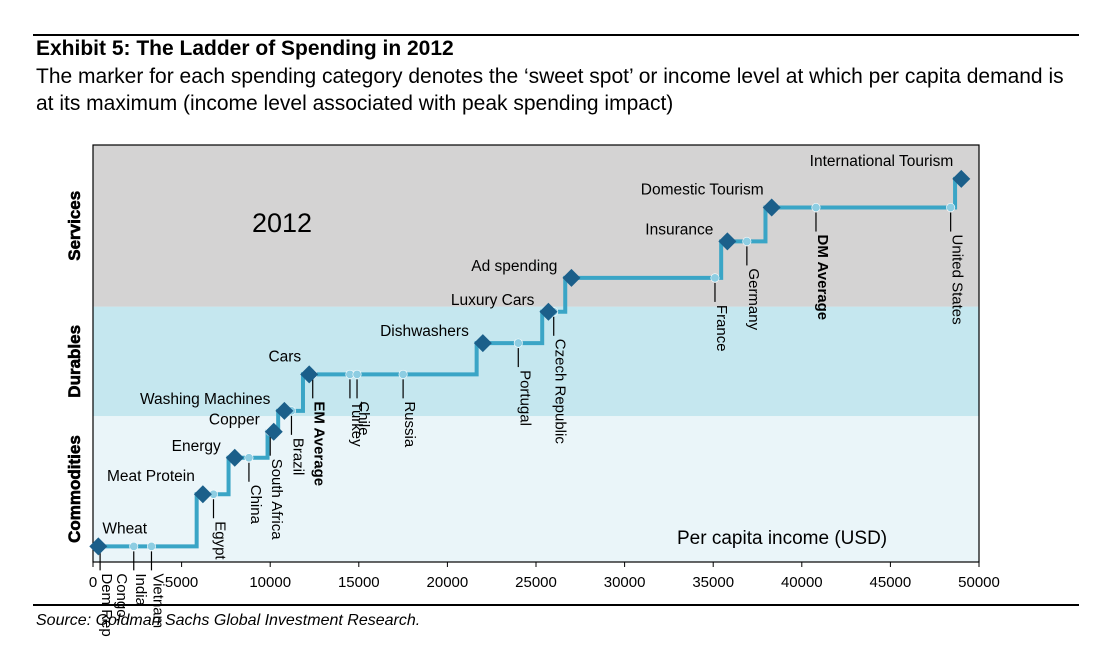 The height and width of the screenshot is (650, 1097). Describe the element at coordinates (802, 582) in the screenshot. I see `x-tick-label: 40000` at that location.